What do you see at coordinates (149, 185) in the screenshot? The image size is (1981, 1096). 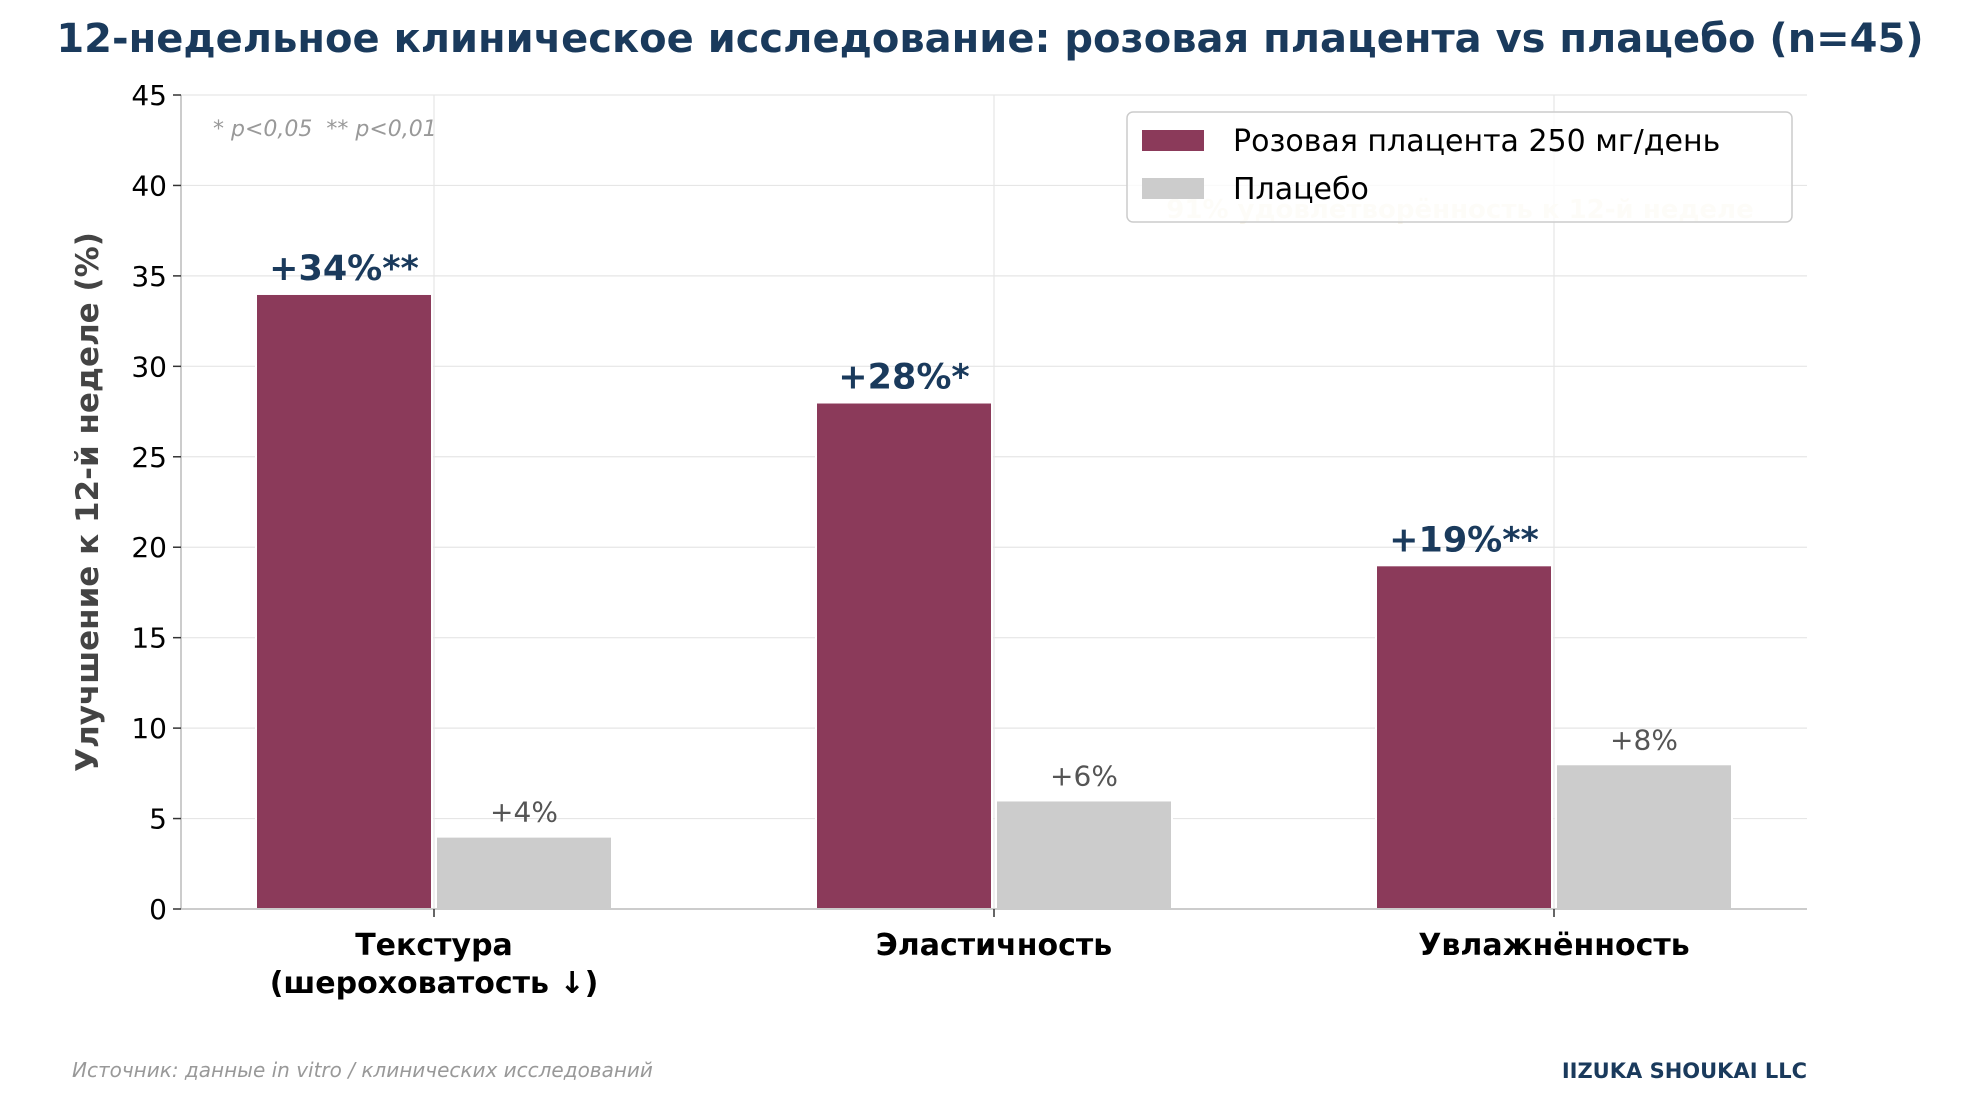 I see `y-tick-label: 40` at bounding box center [149, 185].